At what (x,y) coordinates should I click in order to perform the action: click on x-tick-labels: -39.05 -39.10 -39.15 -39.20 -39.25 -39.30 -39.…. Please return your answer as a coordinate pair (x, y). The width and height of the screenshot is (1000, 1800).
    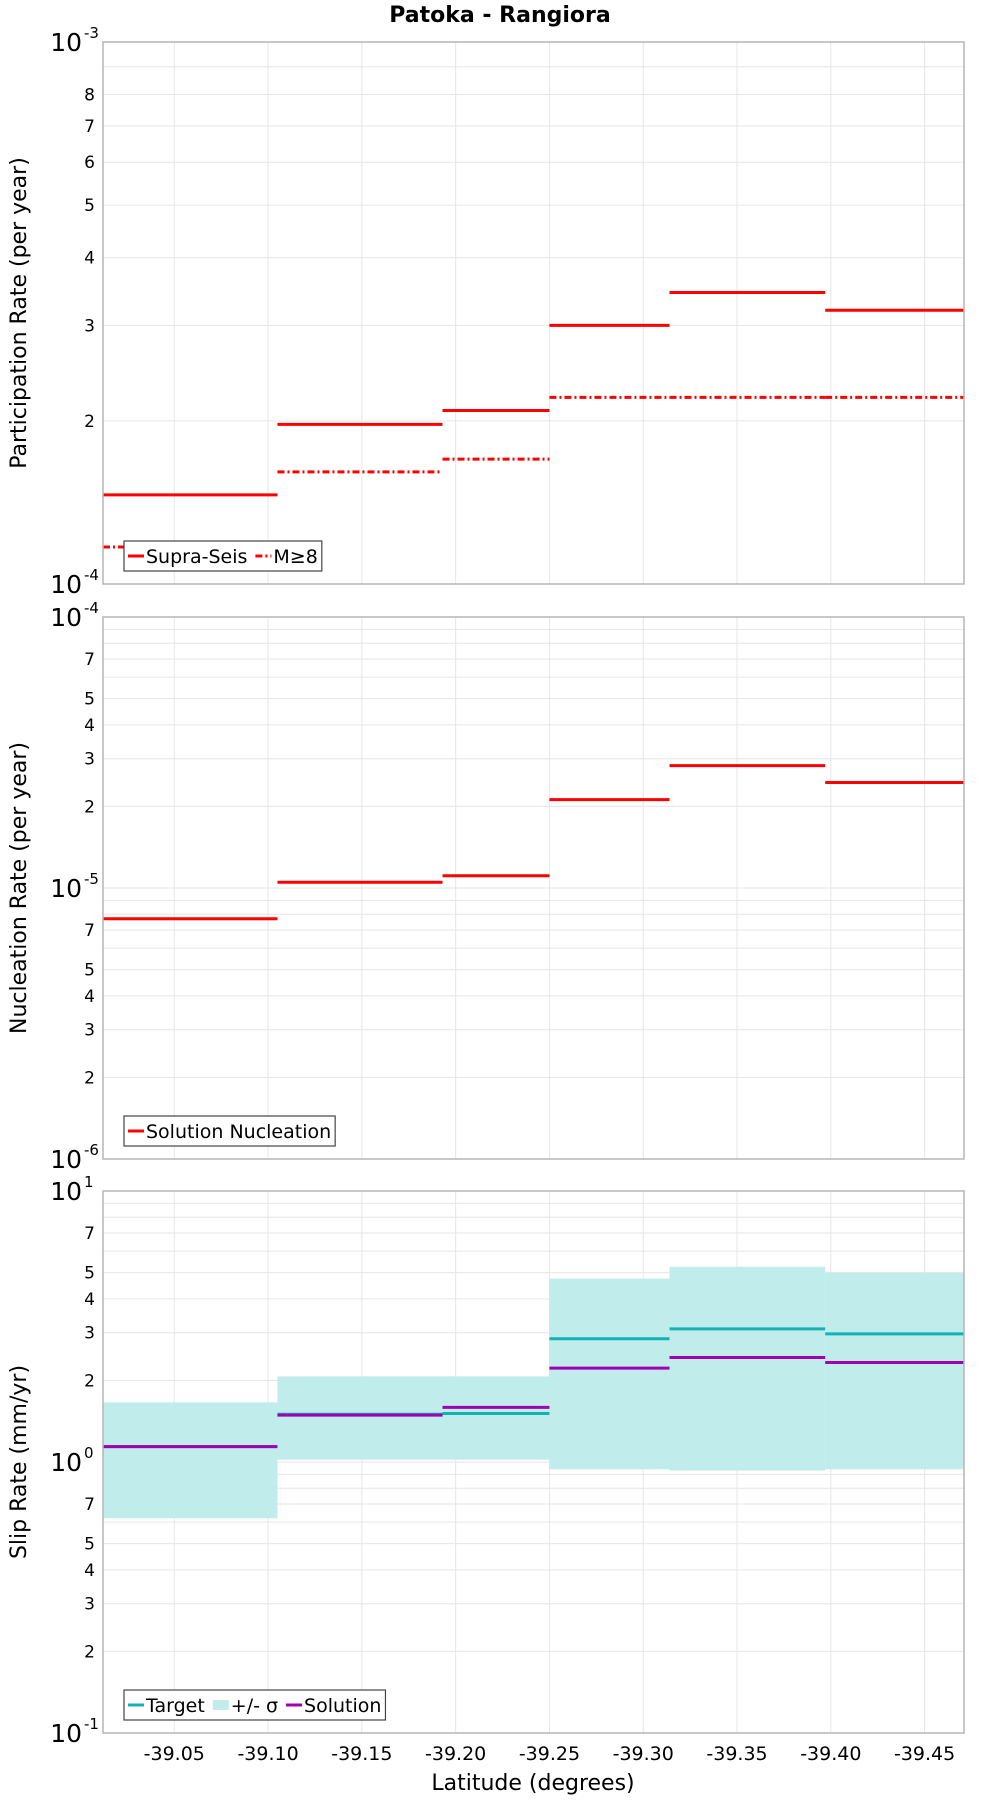
    Looking at the image, I should click on (550, 1754).